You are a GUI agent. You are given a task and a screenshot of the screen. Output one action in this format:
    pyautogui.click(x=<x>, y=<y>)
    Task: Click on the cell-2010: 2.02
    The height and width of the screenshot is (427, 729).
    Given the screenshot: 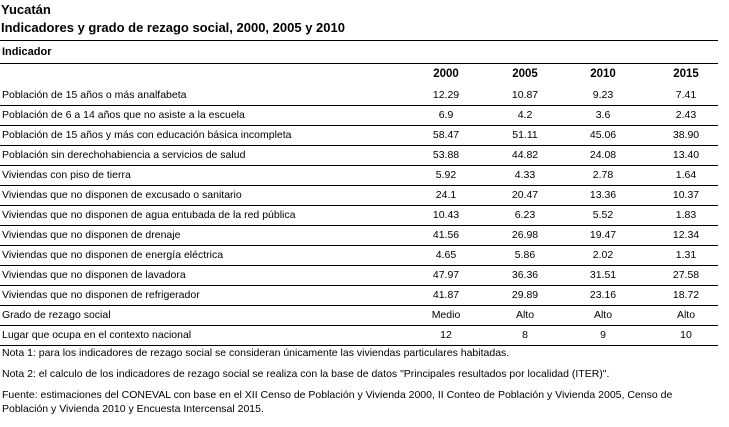 What is the action you would take?
    pyautogui.click(x=603, y=255)
    